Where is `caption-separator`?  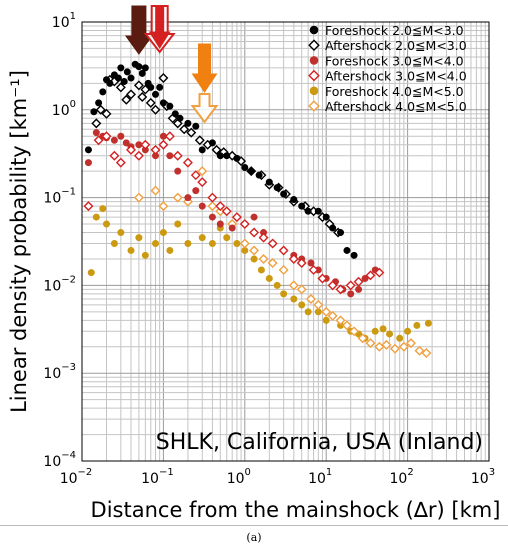
caption-separator is located at coordinates (254, 525).